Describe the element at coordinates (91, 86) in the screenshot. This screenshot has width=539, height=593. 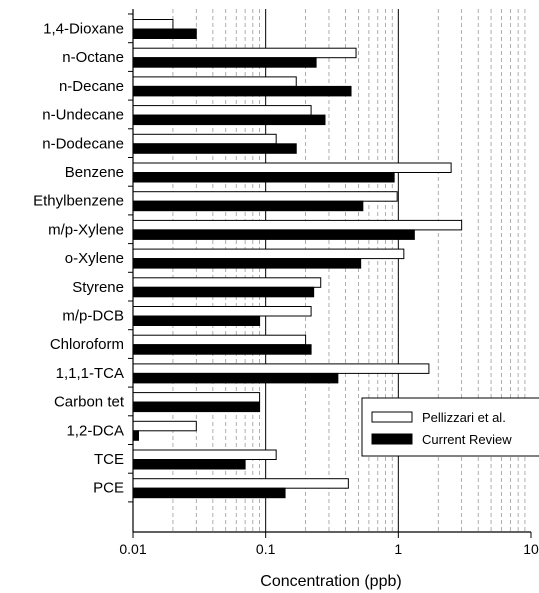
I see `category-label: n-Decane` at that location.